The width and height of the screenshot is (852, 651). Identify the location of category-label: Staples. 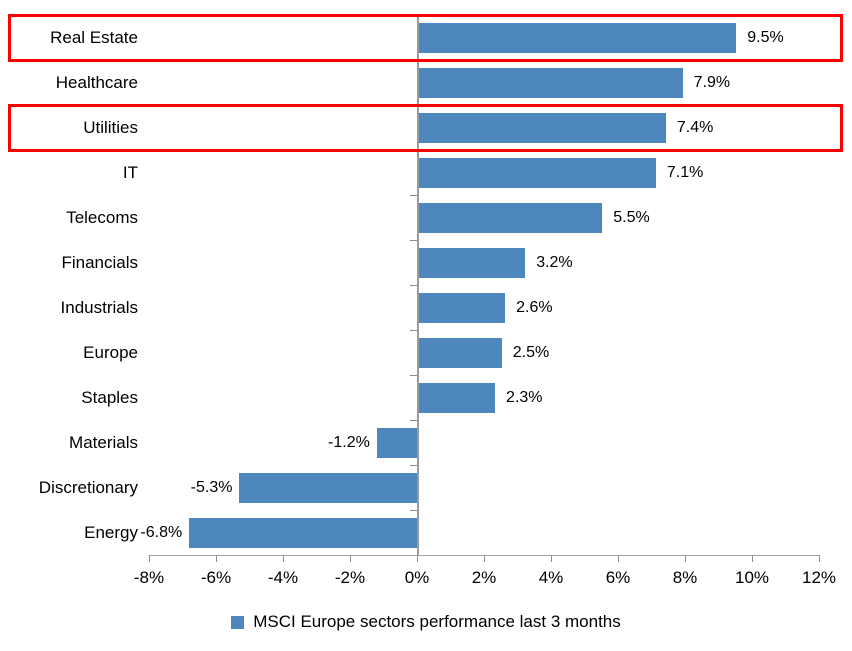
(109, 397).